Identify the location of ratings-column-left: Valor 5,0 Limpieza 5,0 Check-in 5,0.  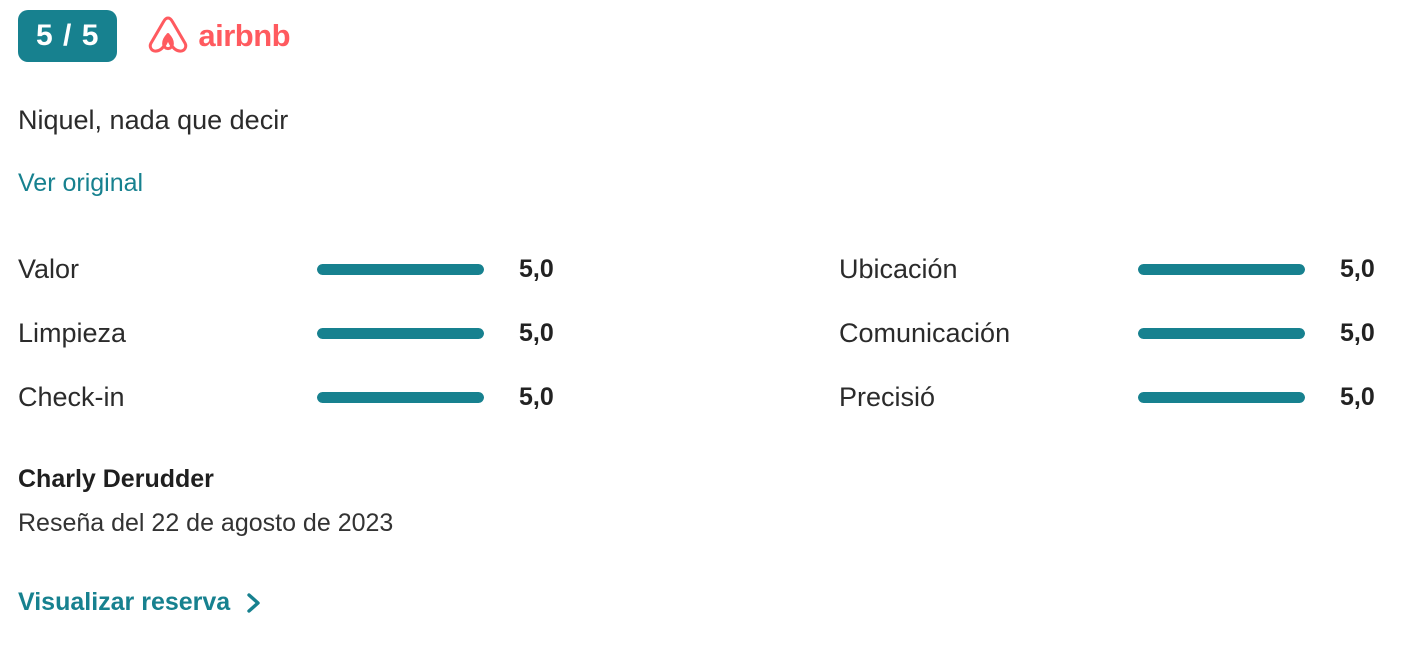
(286, 333).